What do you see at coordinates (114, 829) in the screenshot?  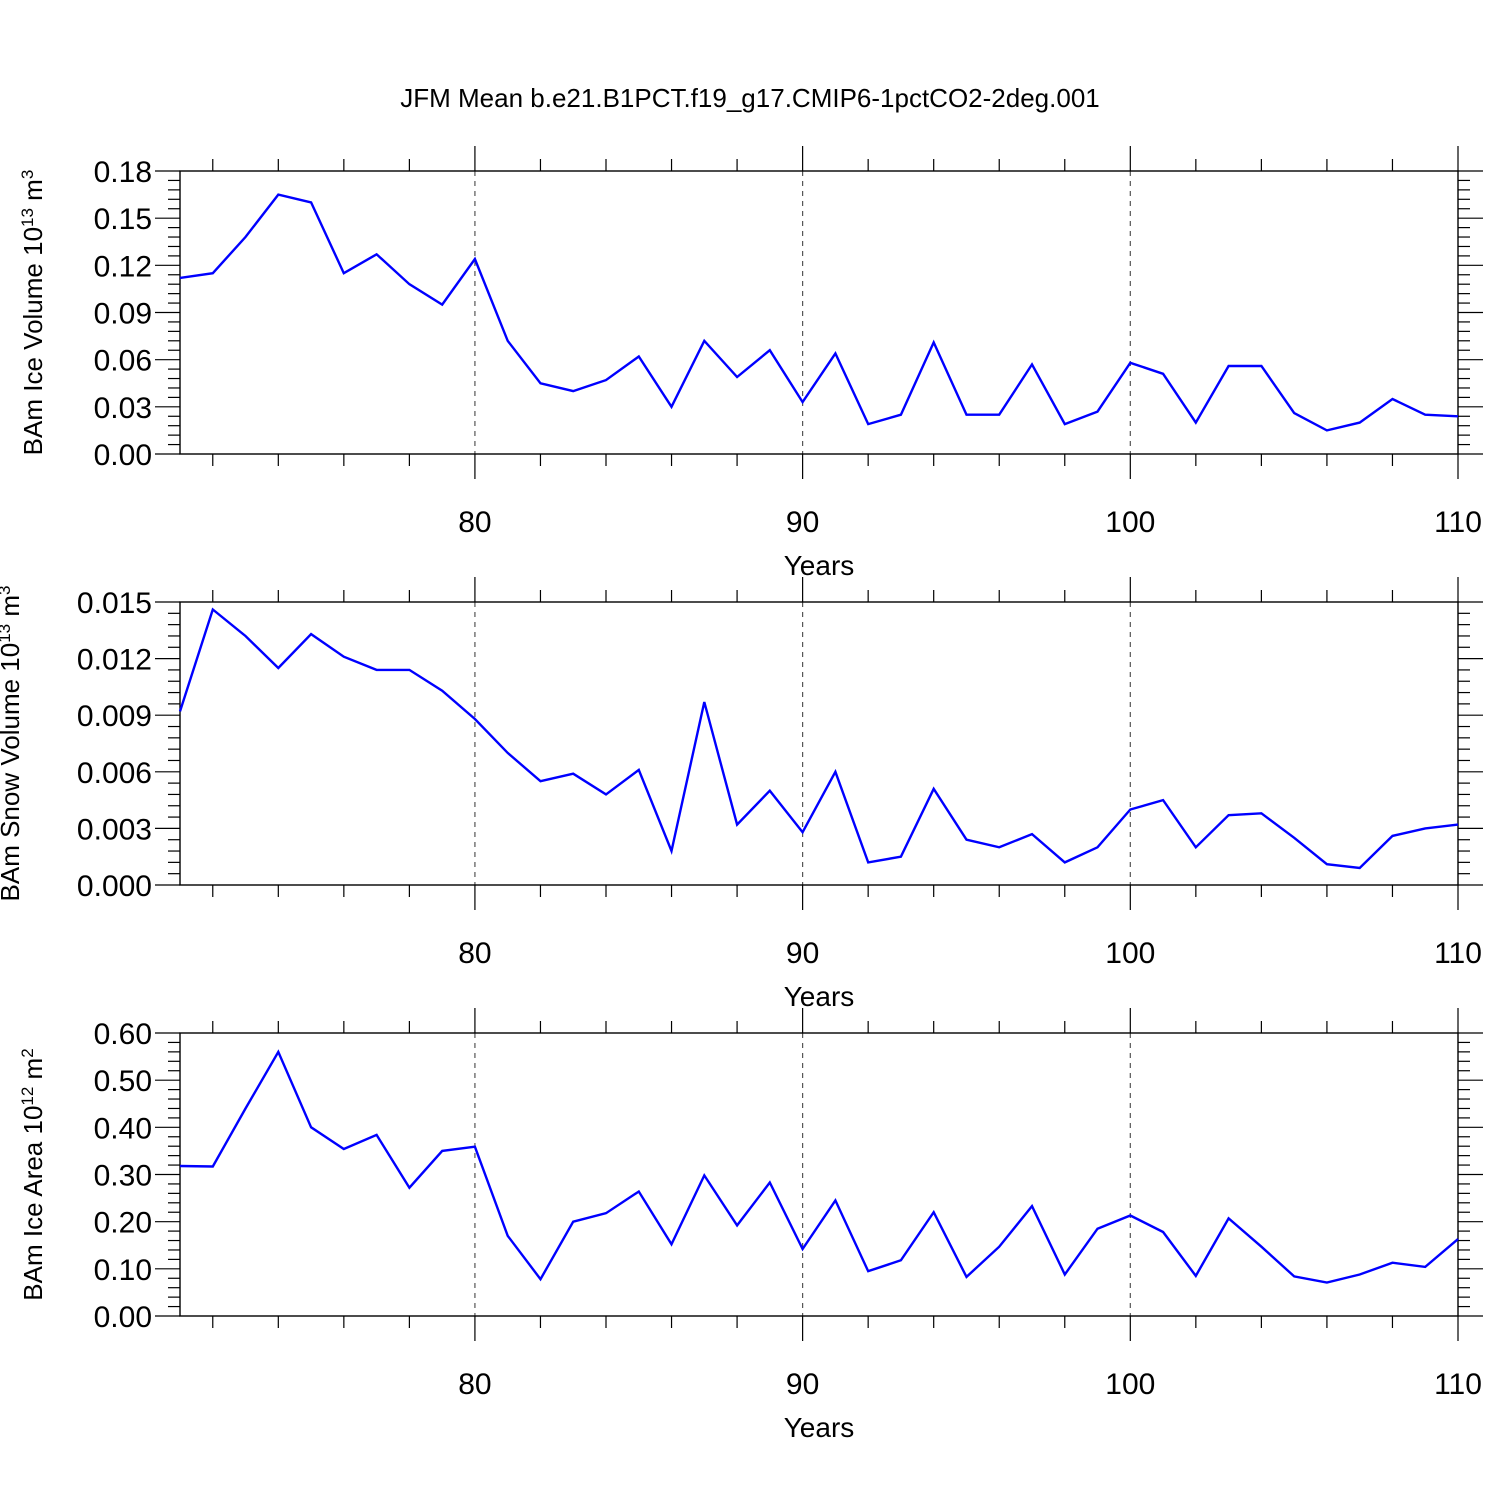 I see `y-tick-label: 0.003` at bounding box center [114, 829].